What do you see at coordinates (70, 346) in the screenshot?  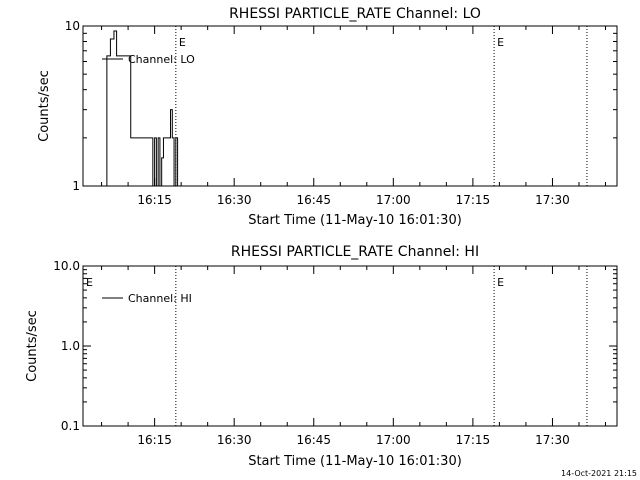 I see `y-tick-label: 1.0` at bounding box center [70, 346].